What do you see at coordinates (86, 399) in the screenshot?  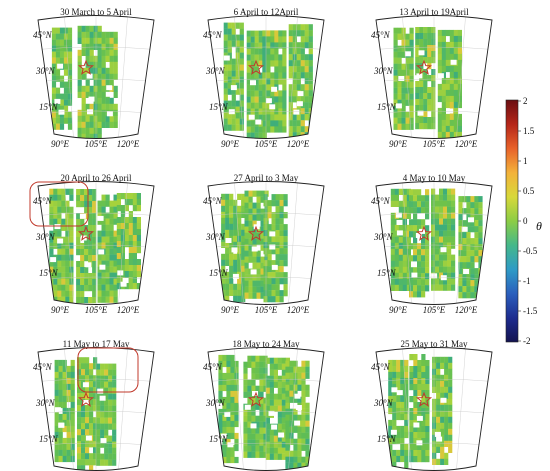 I see `star-marker-icon` at bounding box center [86, 399].